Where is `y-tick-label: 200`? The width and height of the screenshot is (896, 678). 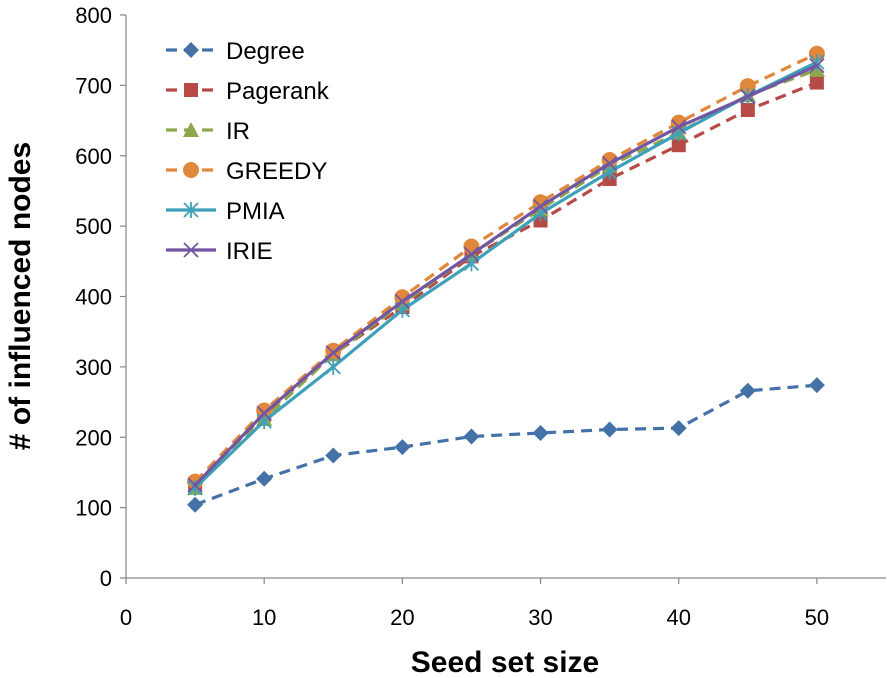 y-tick-label: 200 is located at coordinates (93, 437).